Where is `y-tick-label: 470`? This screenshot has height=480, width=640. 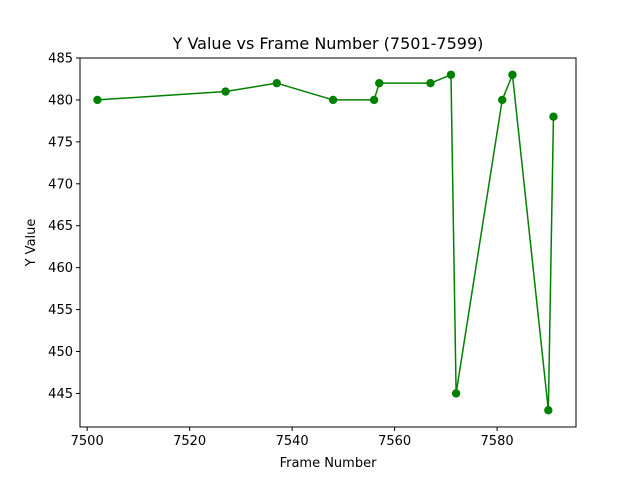 y-tick-label: 470 is located at coordinates (60, 184).